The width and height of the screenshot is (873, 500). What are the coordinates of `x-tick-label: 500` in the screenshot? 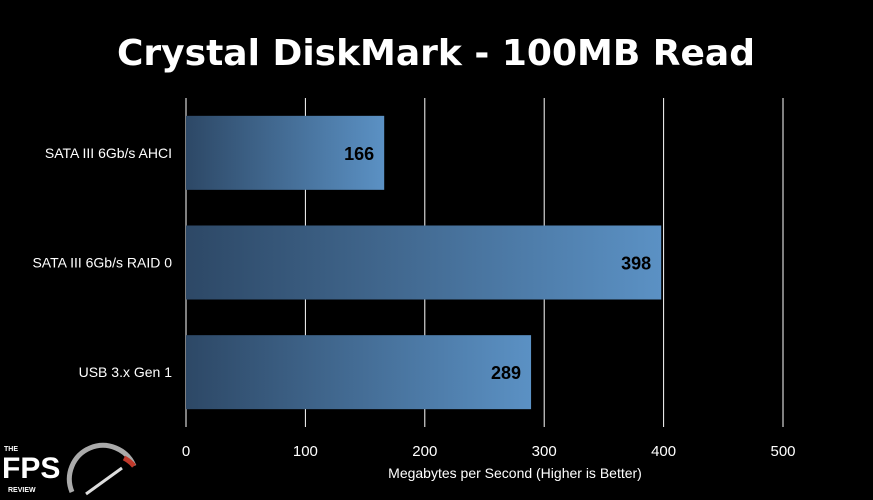 It's located at (782, 451).